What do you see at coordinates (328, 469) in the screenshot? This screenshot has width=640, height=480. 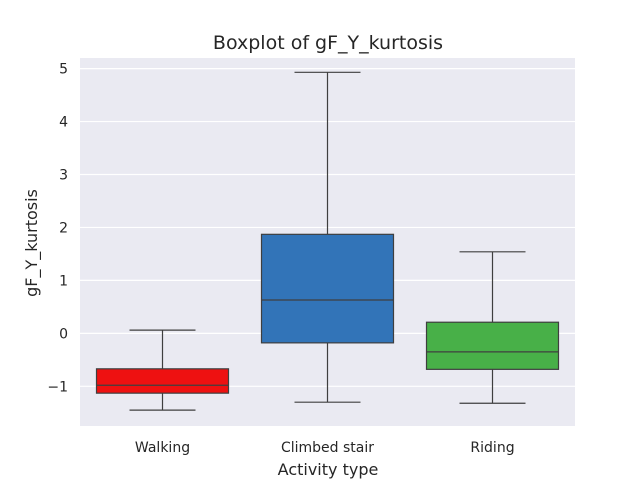 I see `x-axis-title: Activity type` at bounding box center [328, 469].